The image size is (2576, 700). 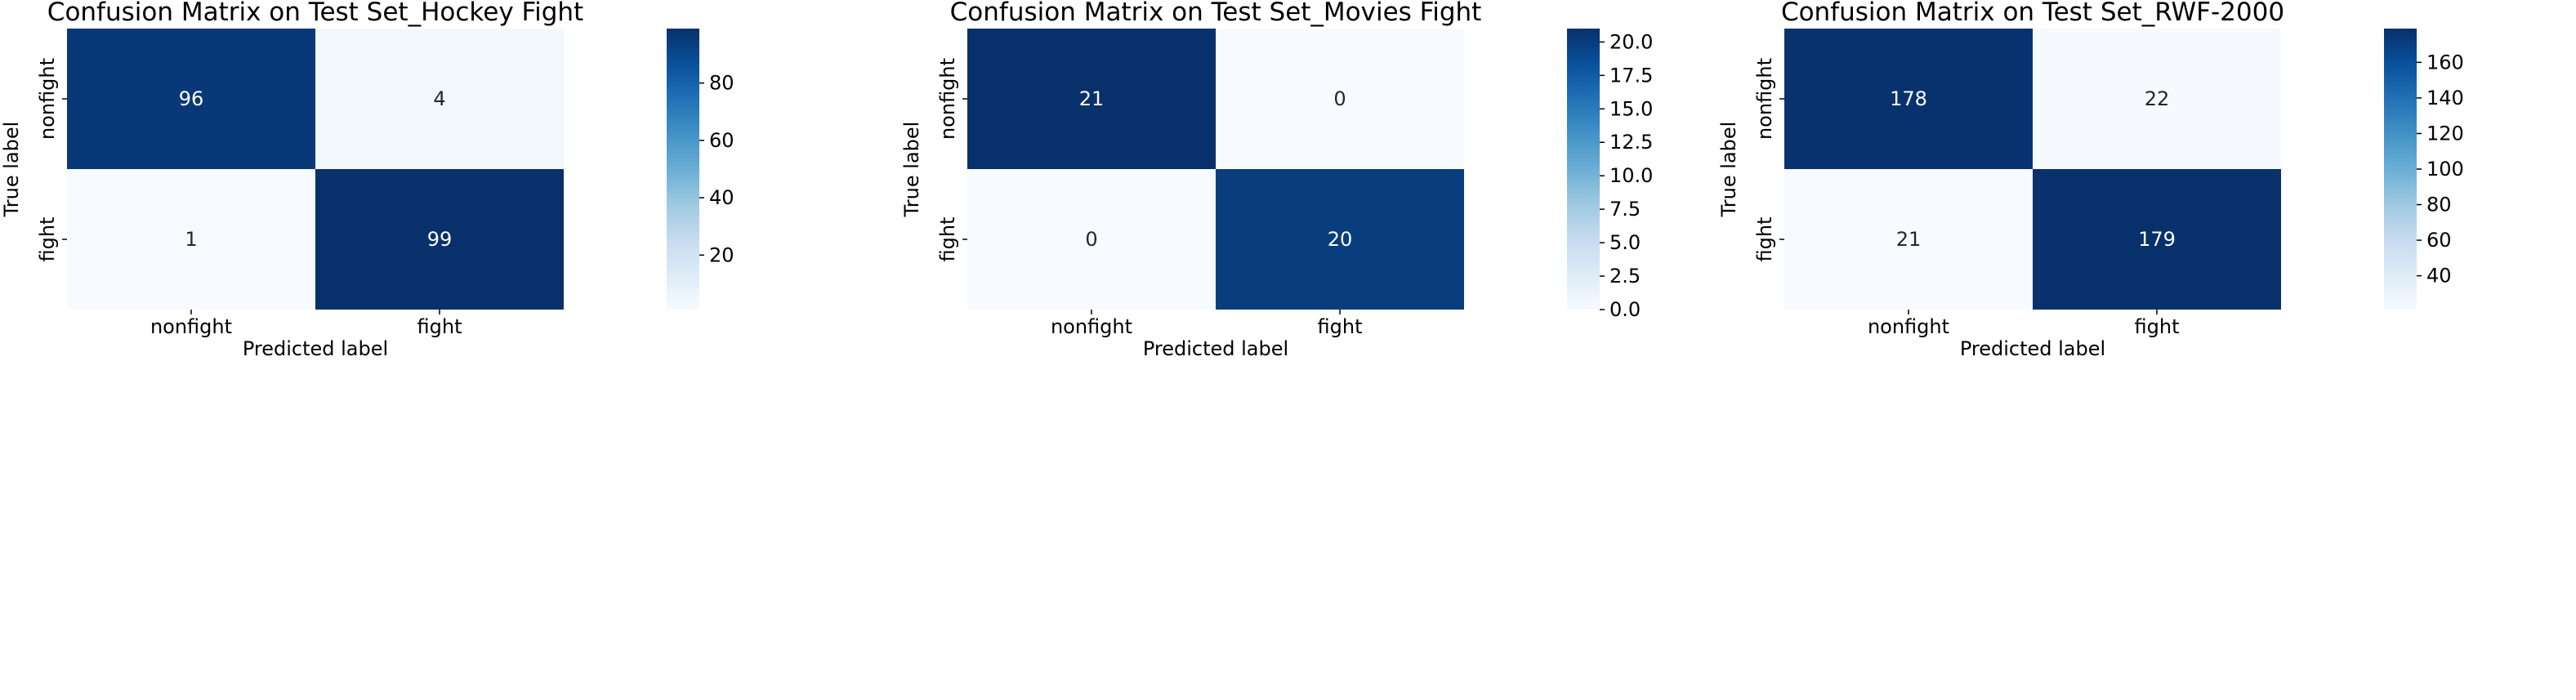 I want to click on chart-title: Confusion Matrix on Test Set_RWF-2000, so click(x=2033, y=13).